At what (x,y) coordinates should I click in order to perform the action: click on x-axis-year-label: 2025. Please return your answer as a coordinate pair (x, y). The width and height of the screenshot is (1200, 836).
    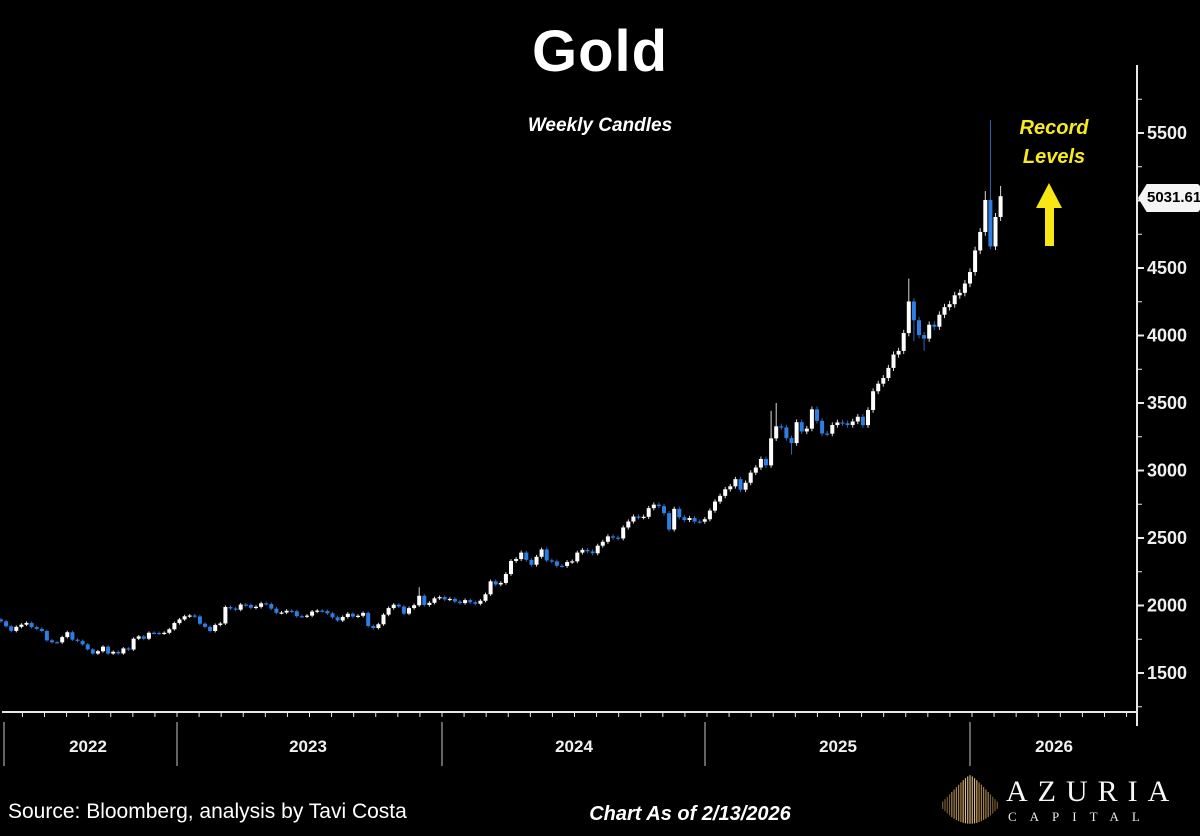
    Looking at the image, I should click on (838, 746).